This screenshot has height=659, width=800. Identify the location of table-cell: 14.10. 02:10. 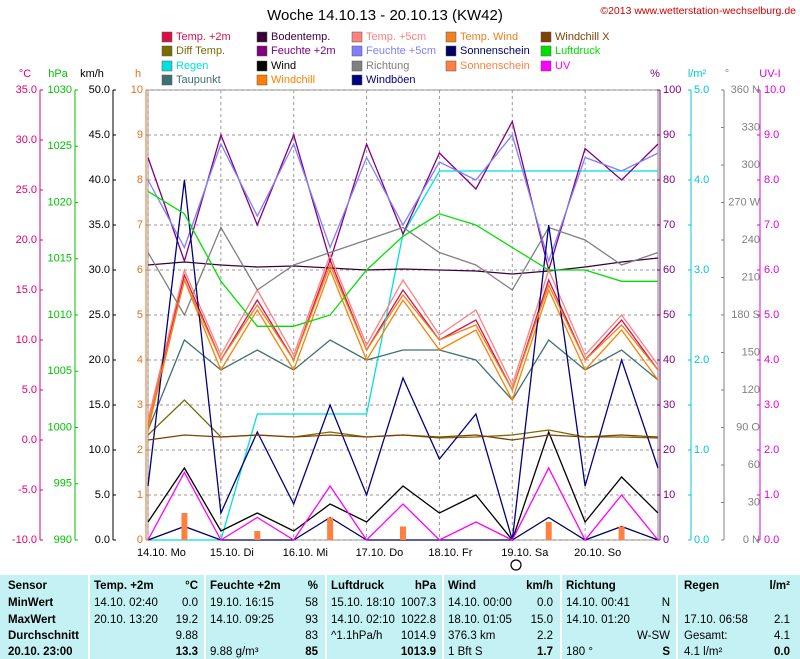
(363, 620).